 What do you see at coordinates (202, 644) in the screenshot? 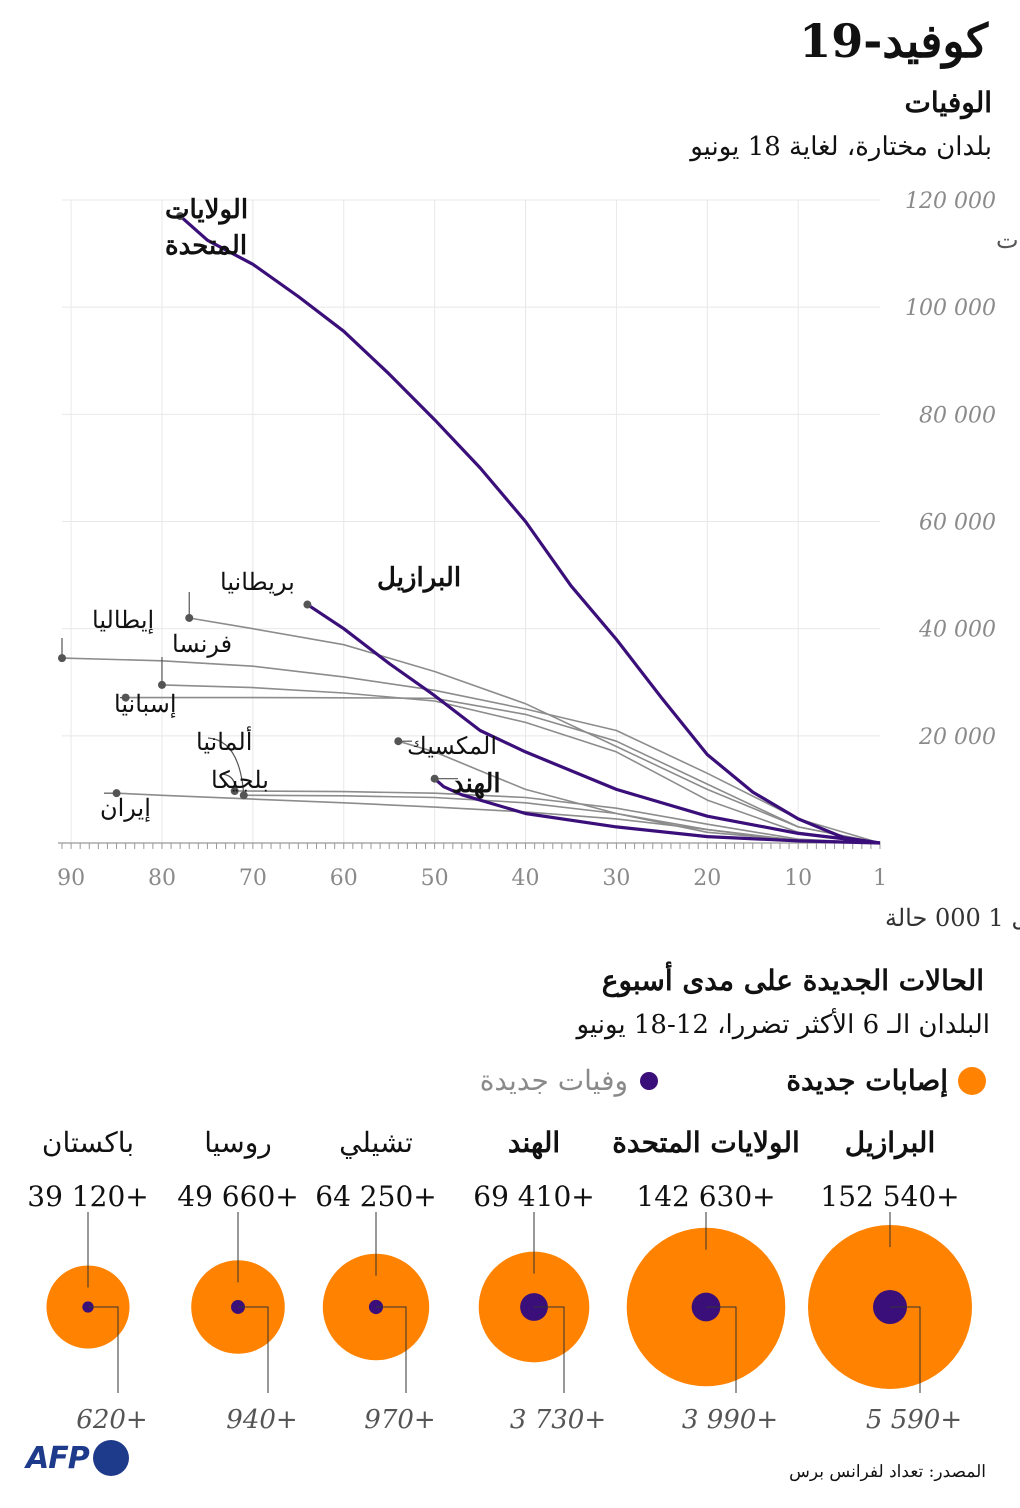
I see `series-label: فرنسا` at bounding box center [202, 644].